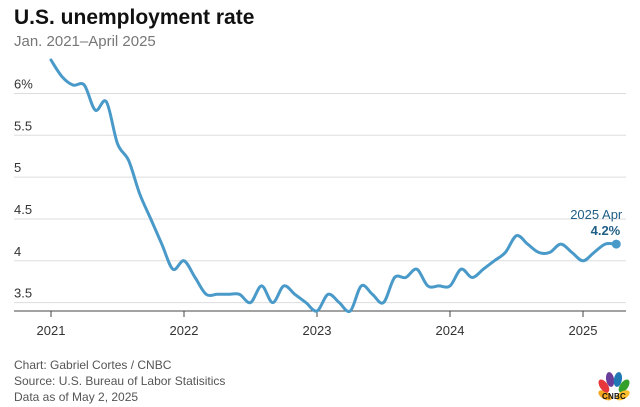 The width and height of the screenshot is (640, 407). I want to click on y-tick-label-2: 4.5, so click(23, 209).